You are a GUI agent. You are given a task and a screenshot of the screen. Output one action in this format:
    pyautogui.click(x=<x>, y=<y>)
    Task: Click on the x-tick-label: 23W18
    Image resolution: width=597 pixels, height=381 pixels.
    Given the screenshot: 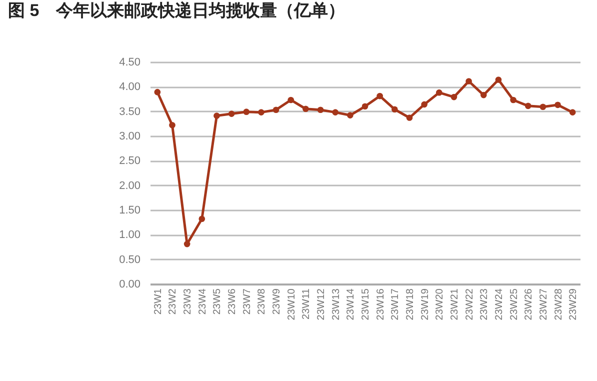 What is the action you would take?
    pyautogui.click(x=410, y=304)
    